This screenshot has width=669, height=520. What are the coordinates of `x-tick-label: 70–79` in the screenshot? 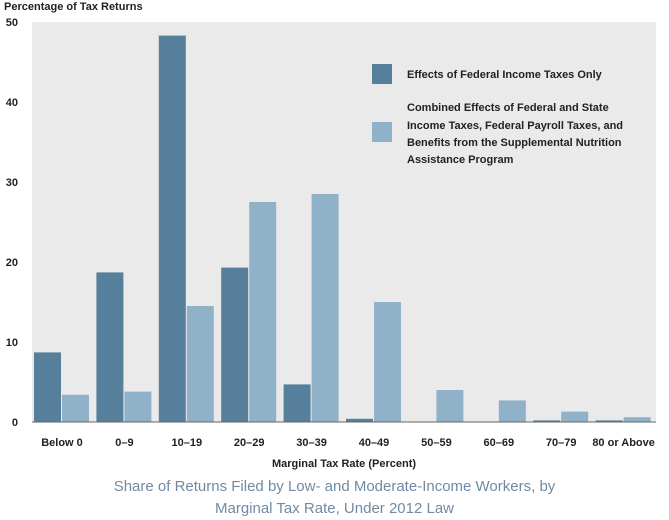 It's located at (561, 443).